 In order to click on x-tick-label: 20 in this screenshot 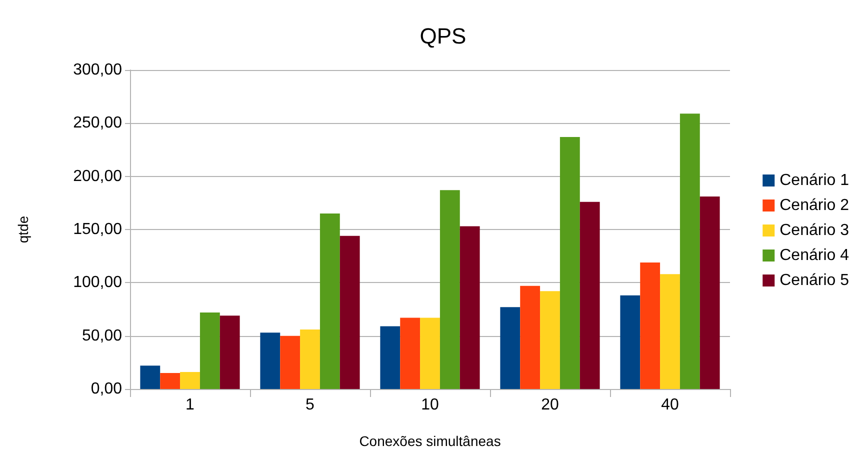, I will do `click(550, 405)`.